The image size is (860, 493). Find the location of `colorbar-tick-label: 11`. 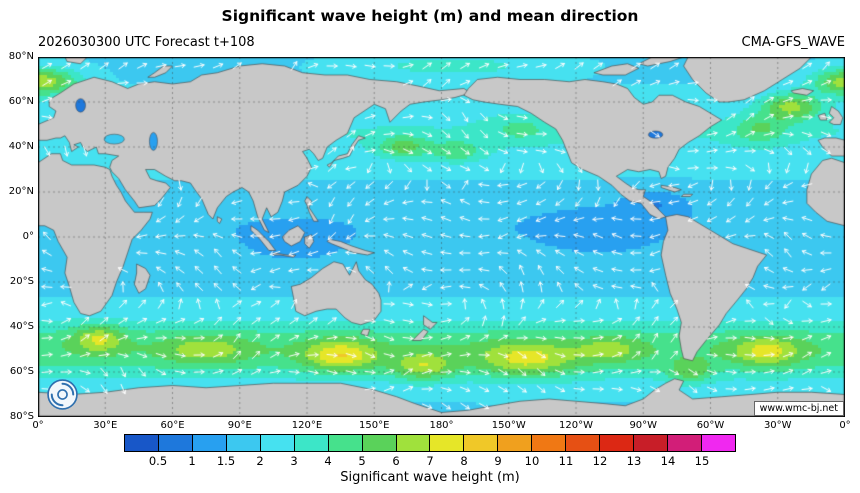

colorbar-tick-label: 11 is located at coordinates (566, 461).